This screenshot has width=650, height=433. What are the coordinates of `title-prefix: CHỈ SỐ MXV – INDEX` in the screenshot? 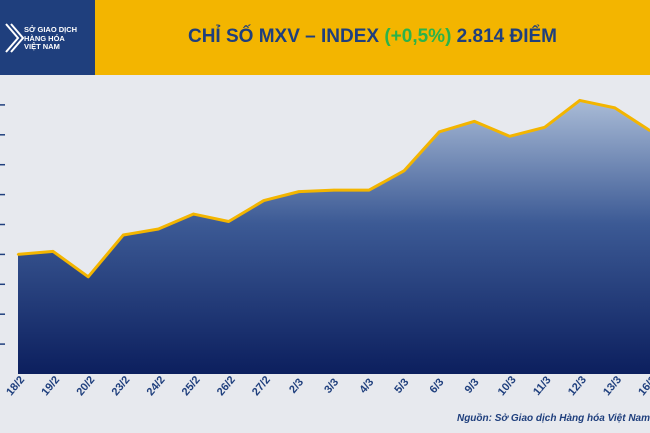 It's located at (286, 36).